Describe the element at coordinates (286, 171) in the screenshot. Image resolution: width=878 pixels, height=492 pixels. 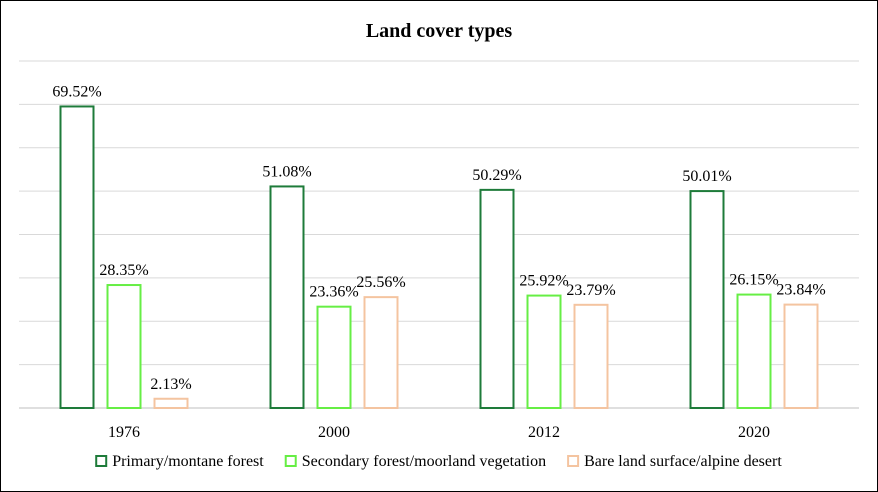
I see `data-label: 51.08%` at that location.